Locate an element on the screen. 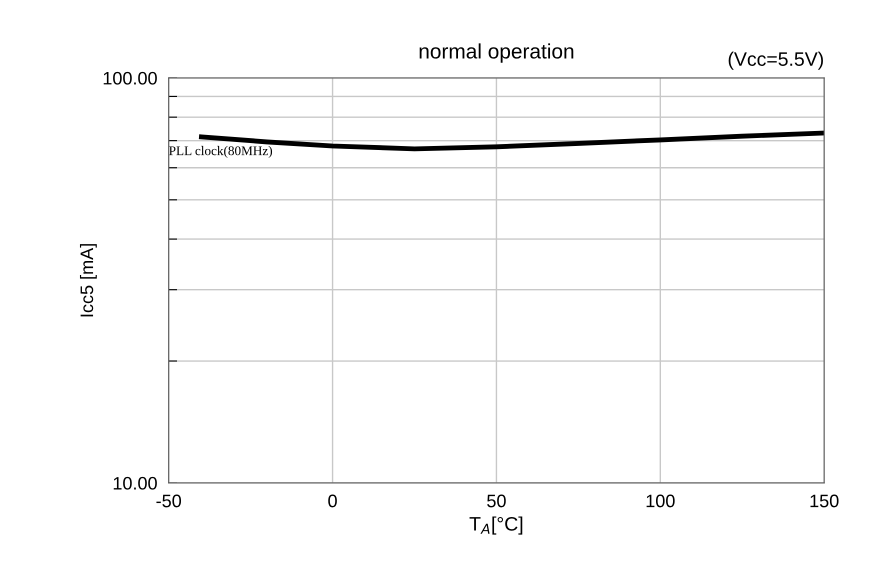 This screenshot has height=577, width=874. x-tick-label: 50 is located at coordinates (496, 501).